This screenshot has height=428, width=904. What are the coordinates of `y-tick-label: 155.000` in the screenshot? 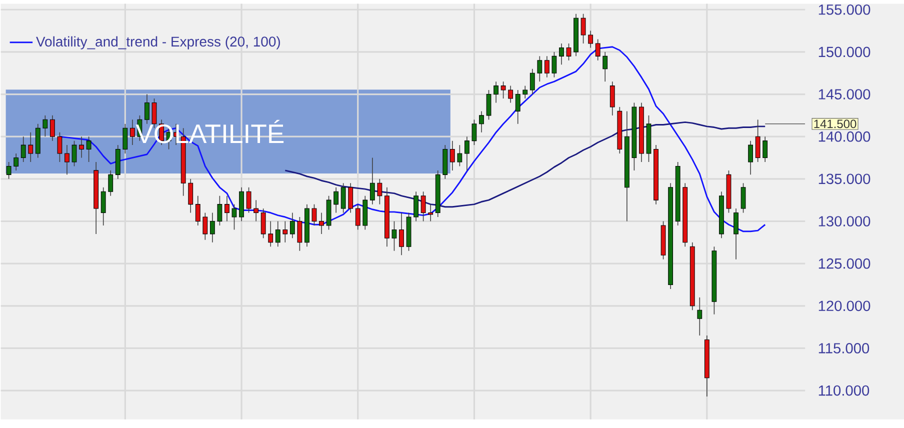 It's located at (844, 9).